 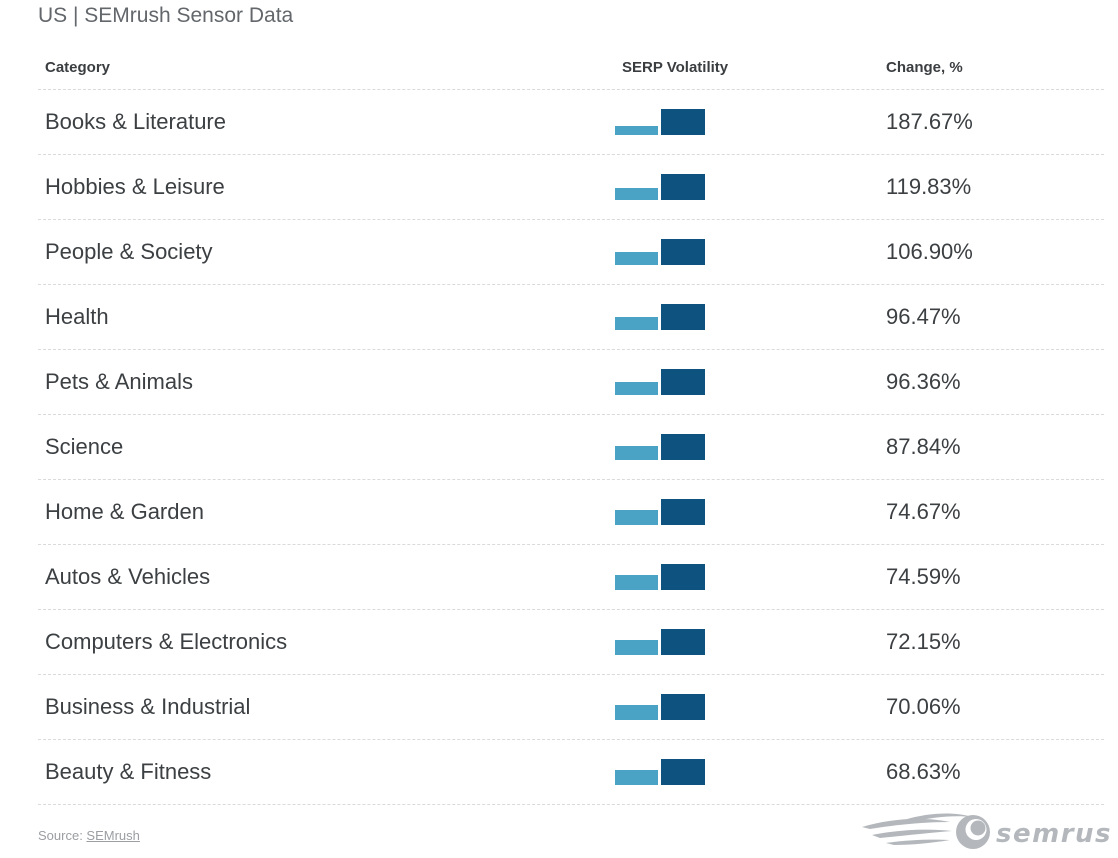 I want to click on semrush-logo-text: semrush, so click(x=1053, y=834).